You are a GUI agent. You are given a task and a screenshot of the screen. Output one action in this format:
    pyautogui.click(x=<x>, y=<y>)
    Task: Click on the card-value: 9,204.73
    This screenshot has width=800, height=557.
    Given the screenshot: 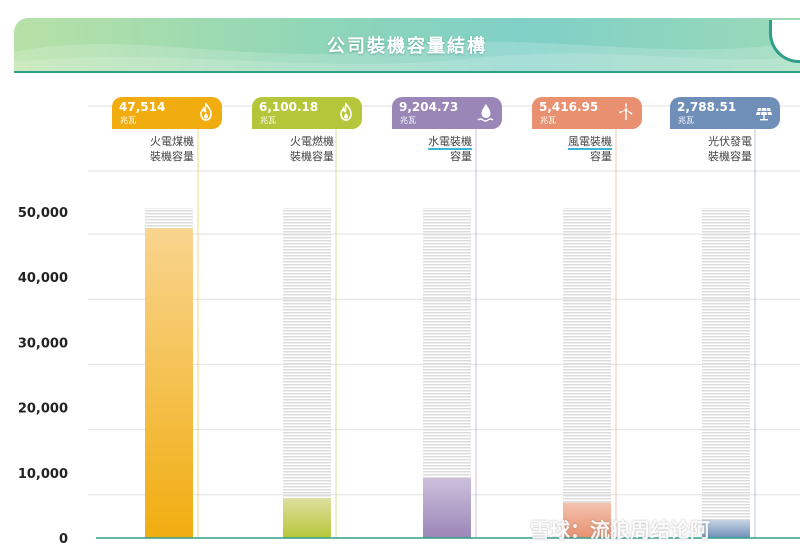 What is the action you would take?
    pyautogui.click(x=429, y=107)
    